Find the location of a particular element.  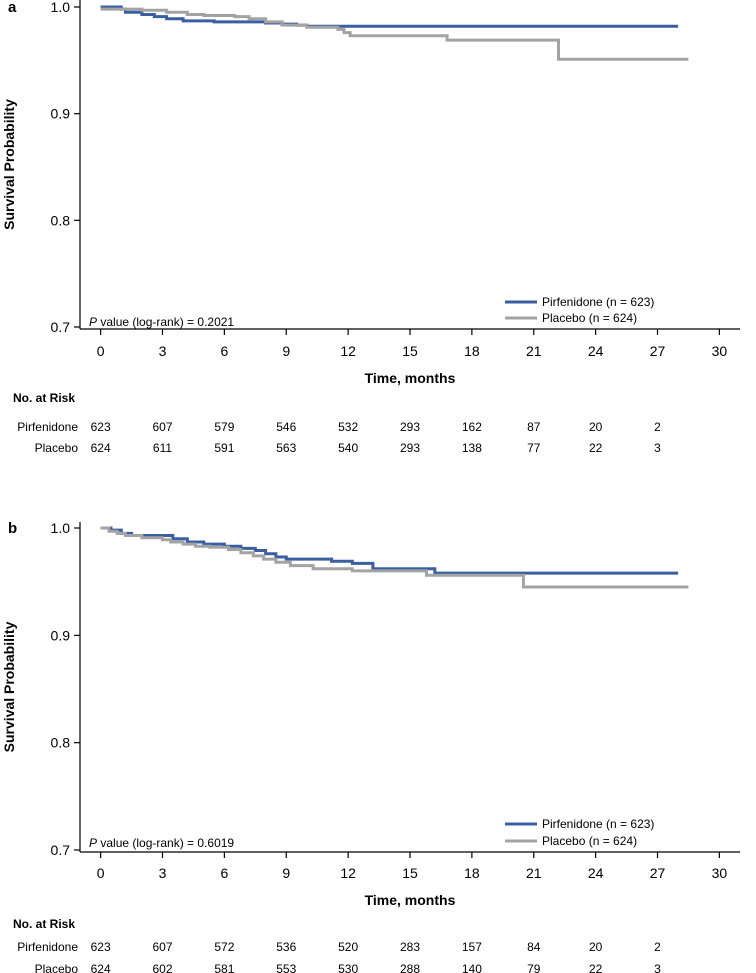

risk-value: 79 is located at coordinates (534, 967).